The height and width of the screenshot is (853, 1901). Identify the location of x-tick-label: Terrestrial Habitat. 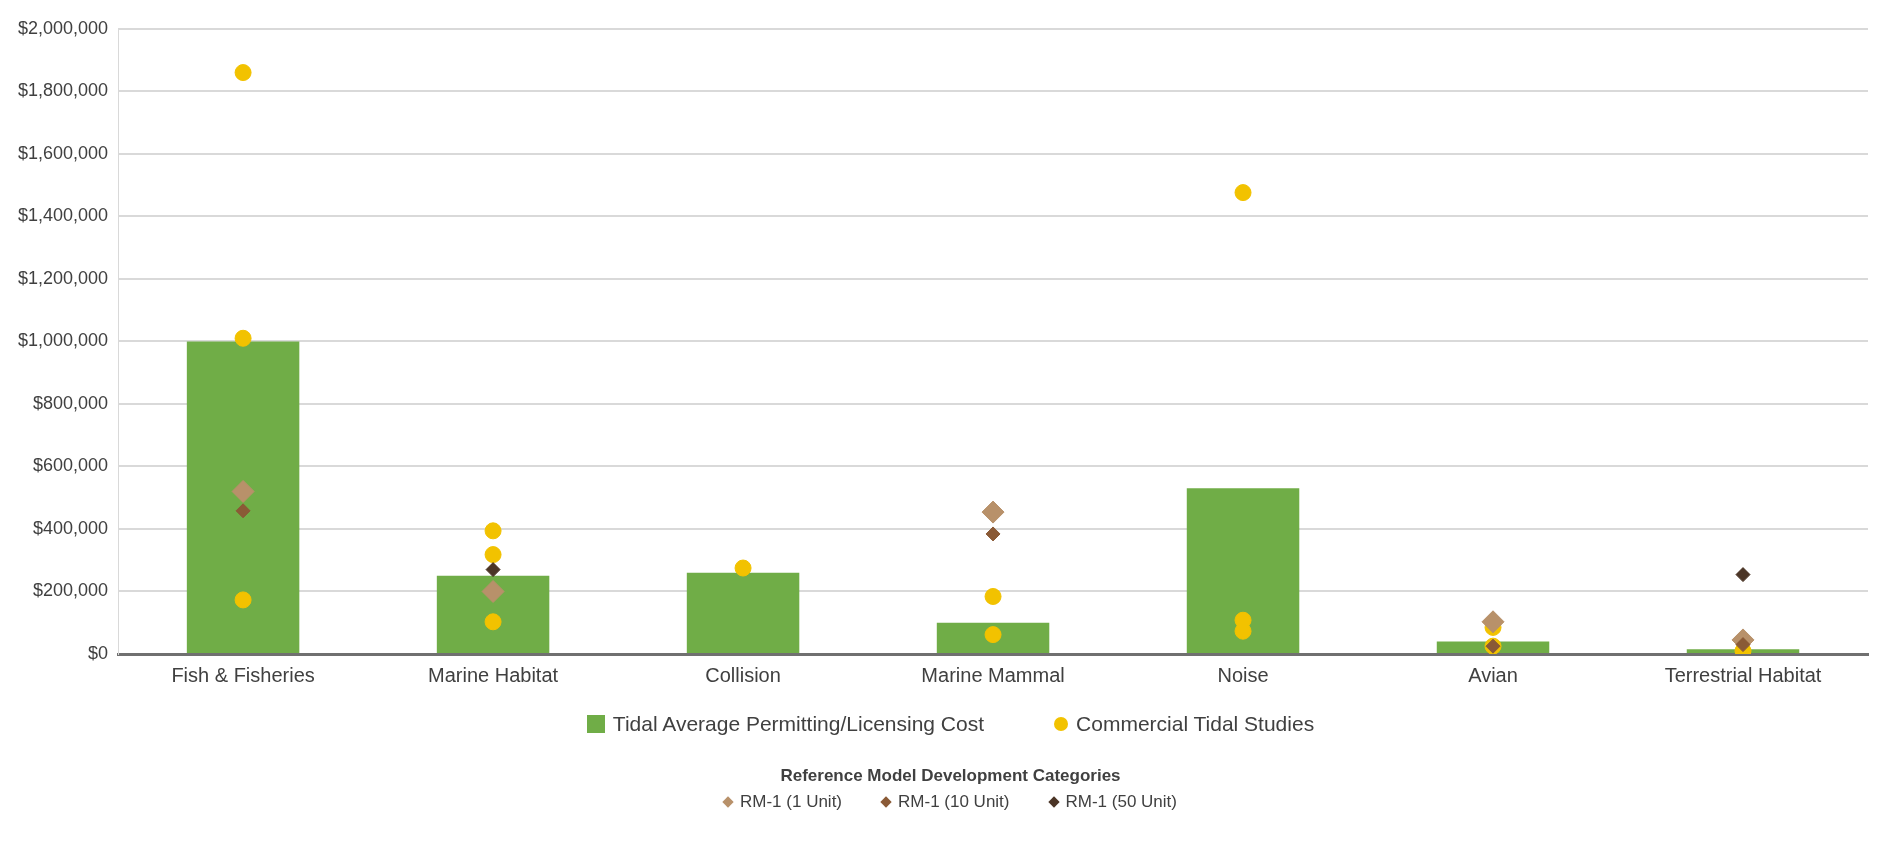
(1743, 674).